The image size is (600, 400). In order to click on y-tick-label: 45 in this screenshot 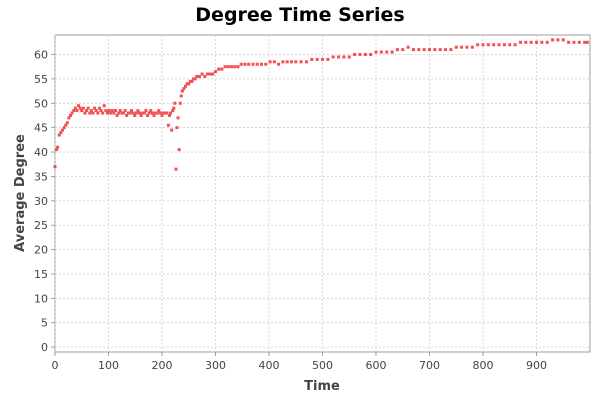, I will do `click(41, 128)`.